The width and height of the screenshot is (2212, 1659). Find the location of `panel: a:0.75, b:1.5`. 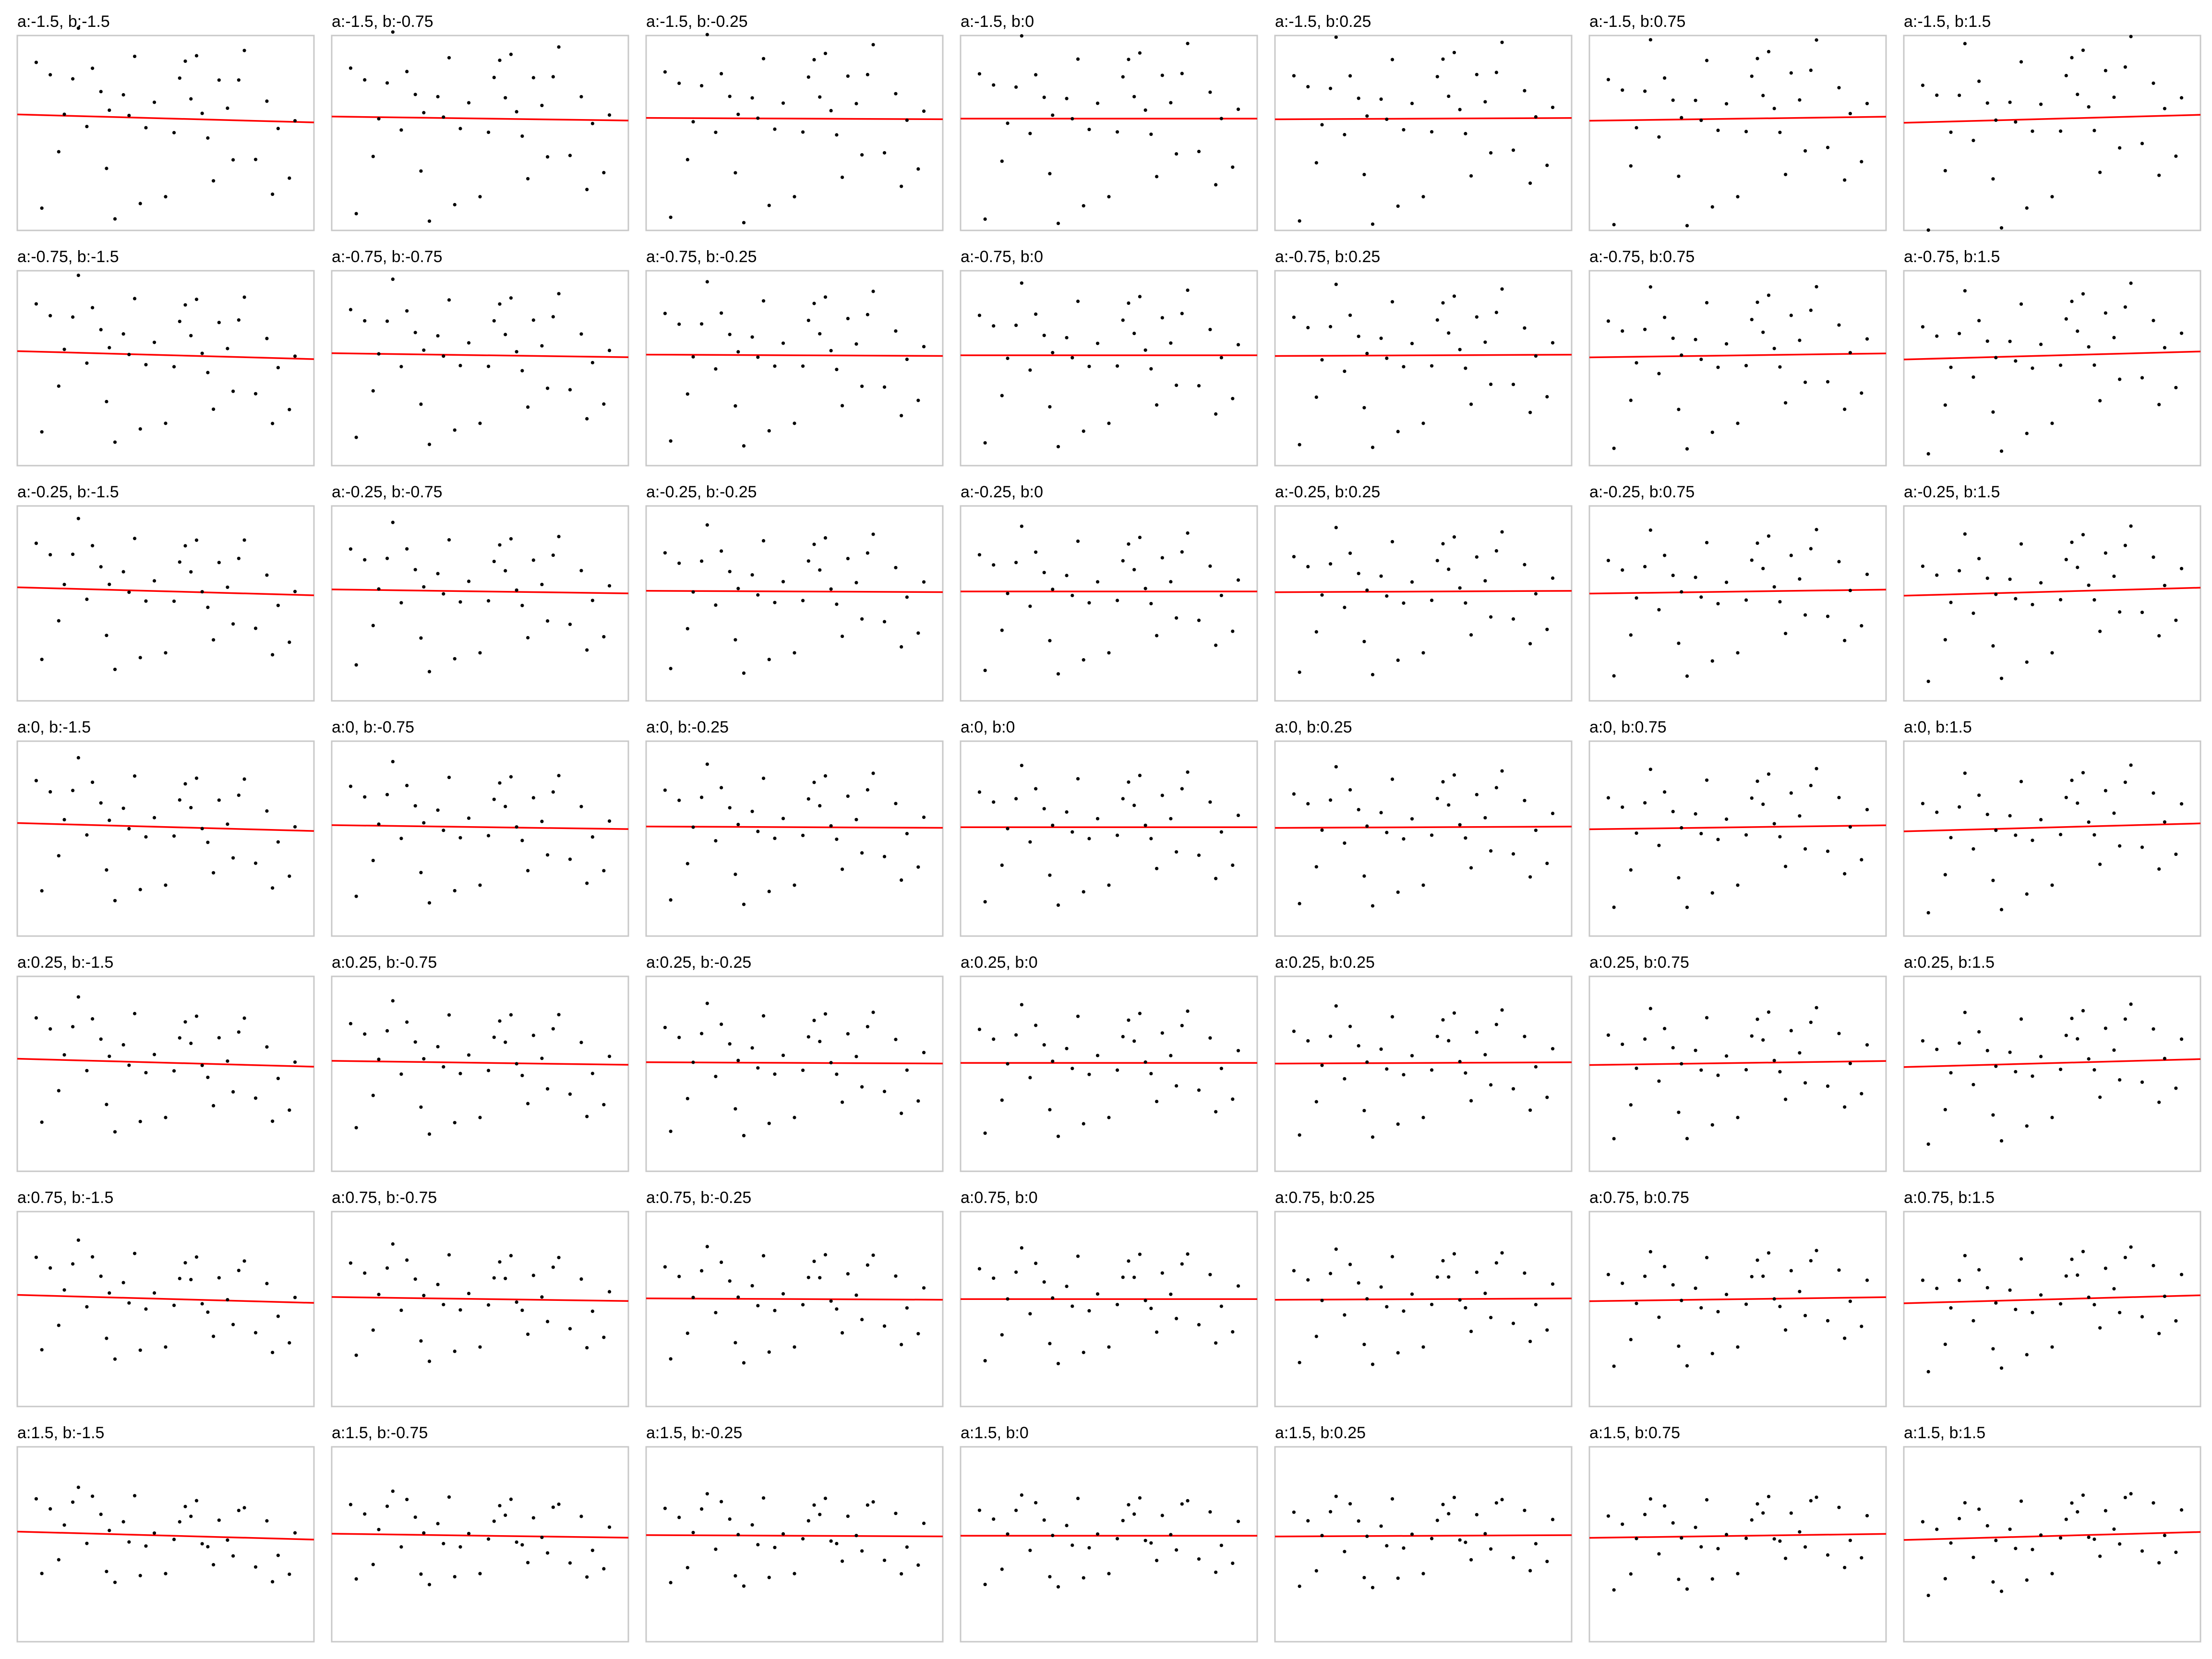

panel: a:0.75, b:1.5 is located at coordinates (2052, 1298).